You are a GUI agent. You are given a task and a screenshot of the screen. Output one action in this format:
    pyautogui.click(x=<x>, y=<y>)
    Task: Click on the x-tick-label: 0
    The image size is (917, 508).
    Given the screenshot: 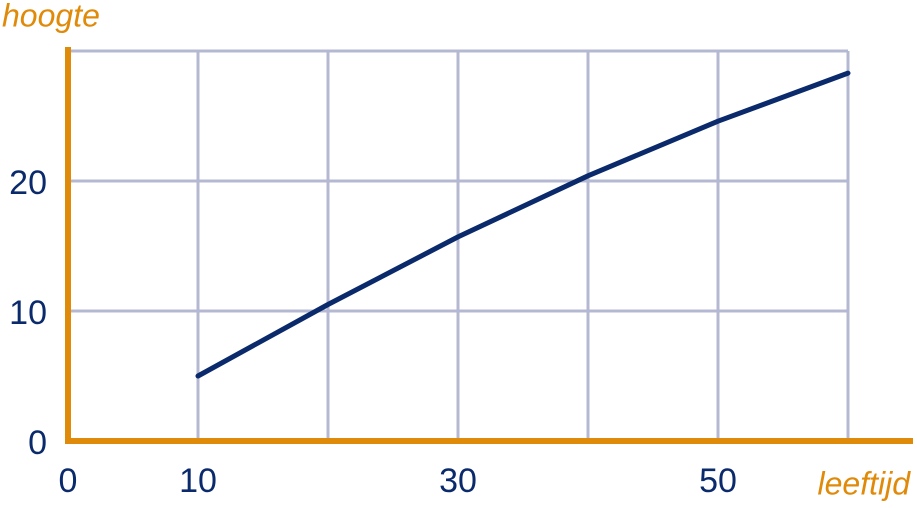 What is the action you would take?
    pyautogui.click(x=68, y=481)
    